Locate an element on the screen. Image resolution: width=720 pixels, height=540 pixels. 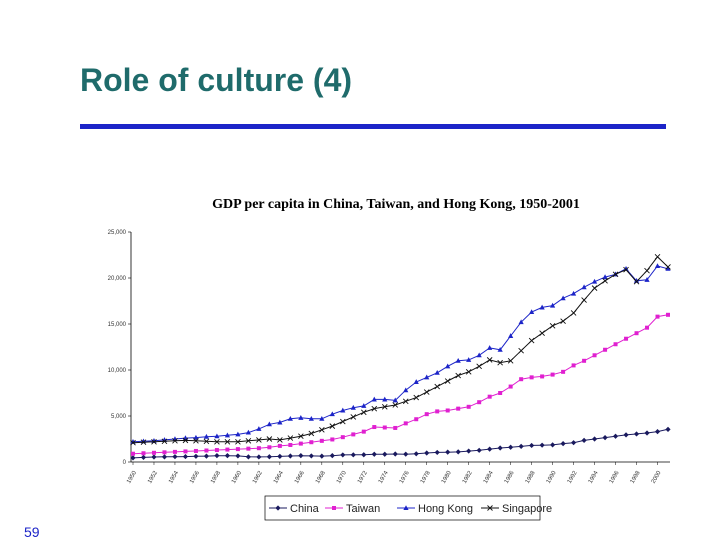
y-tick-label: 0 is located at coordinates (125, 463).